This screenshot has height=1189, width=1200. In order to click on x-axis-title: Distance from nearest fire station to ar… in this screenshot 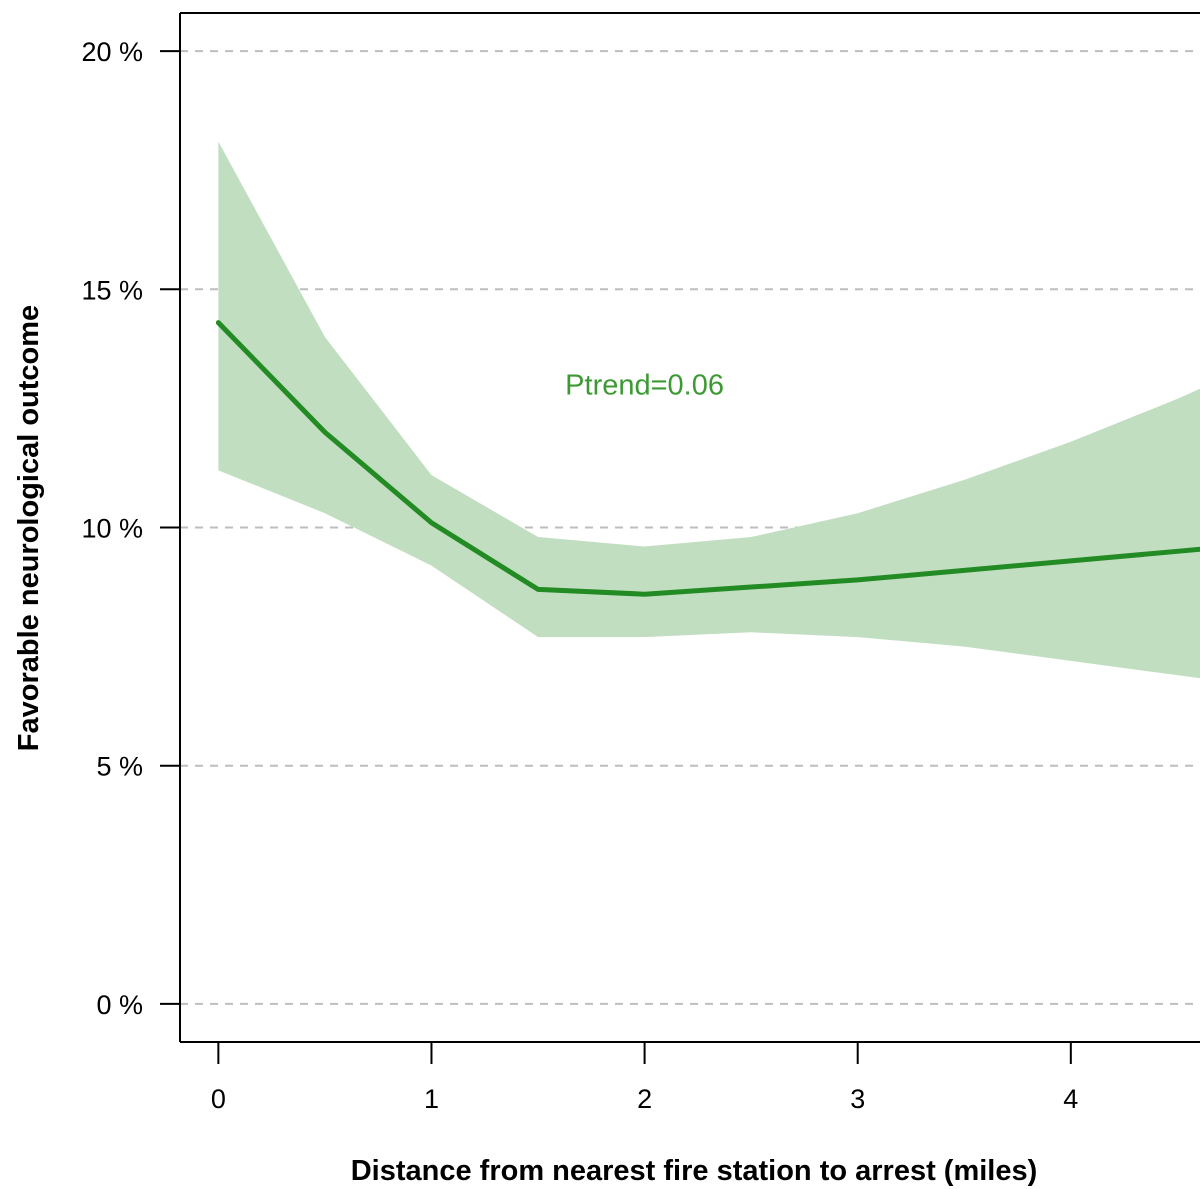, I will do `click(694, 1171)`.